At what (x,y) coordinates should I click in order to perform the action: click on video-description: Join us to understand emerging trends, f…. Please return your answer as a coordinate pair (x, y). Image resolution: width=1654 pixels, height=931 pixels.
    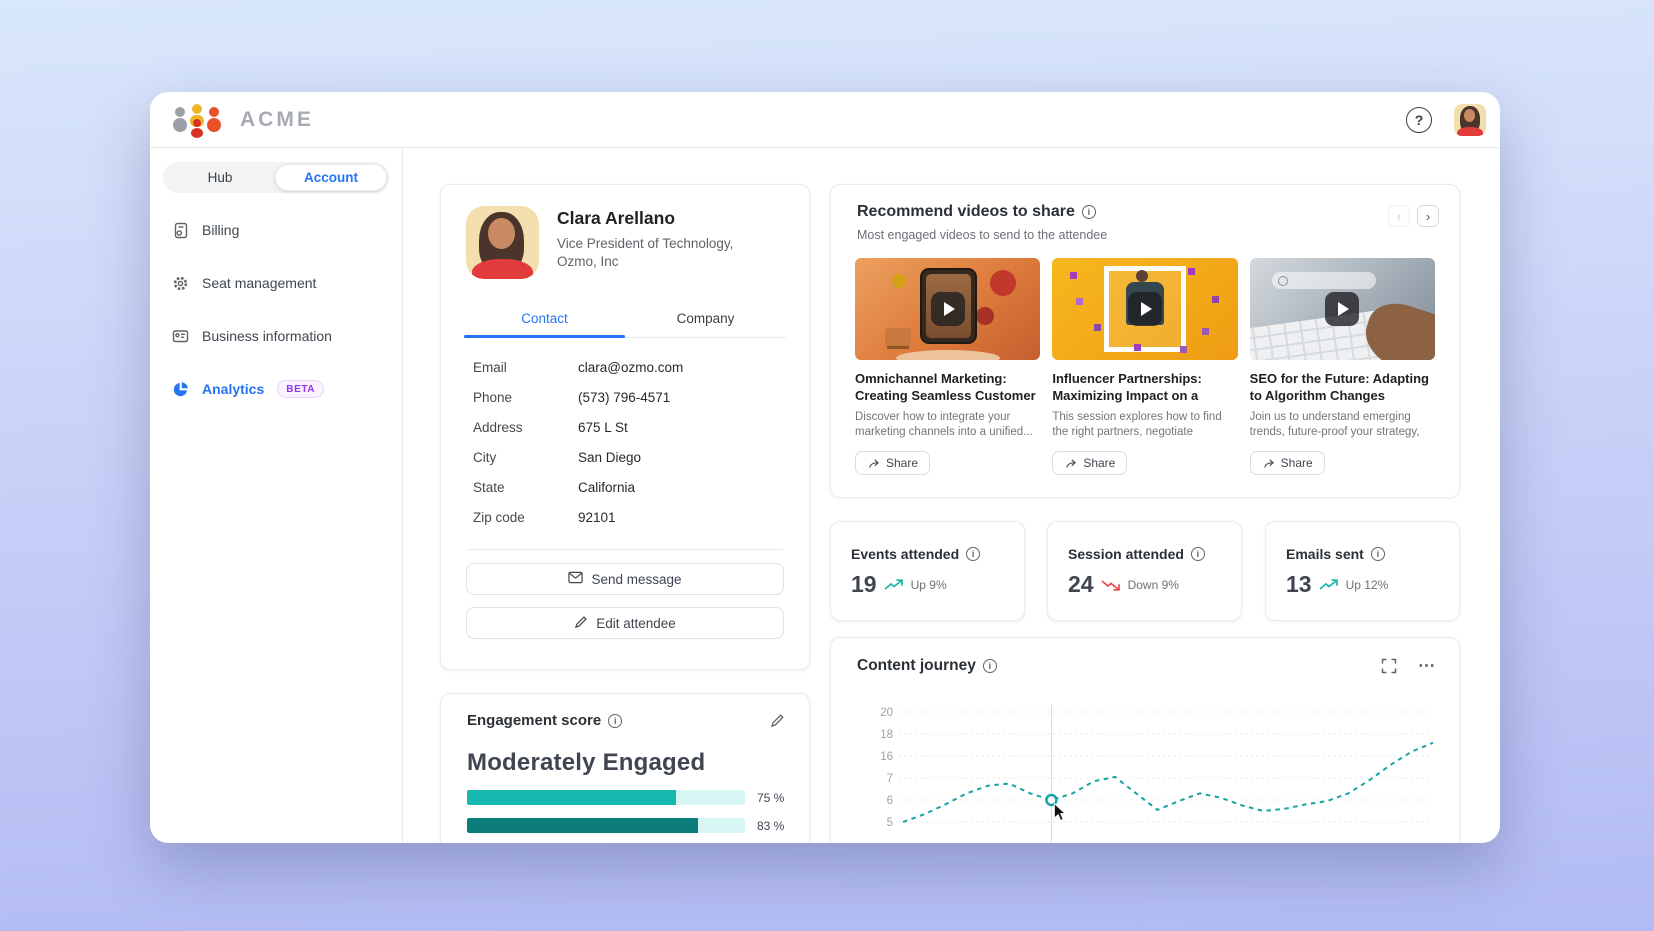
    Looking at the image, I should click on (1334, 424).